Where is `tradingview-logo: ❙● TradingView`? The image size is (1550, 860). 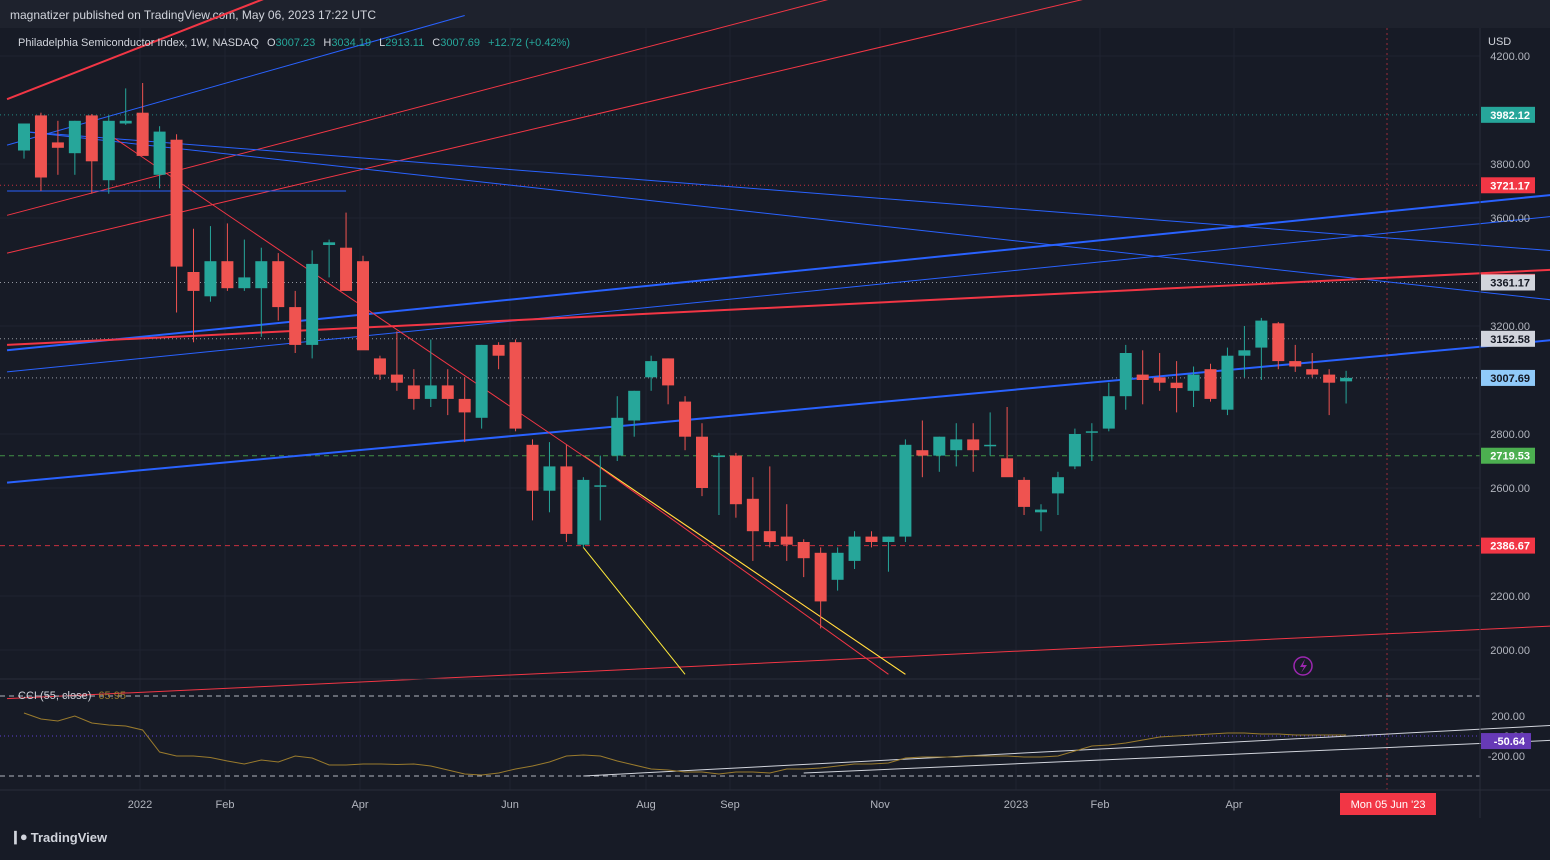 tradingview-logo: ❙● TradingView is located at coordinates (58, 837).